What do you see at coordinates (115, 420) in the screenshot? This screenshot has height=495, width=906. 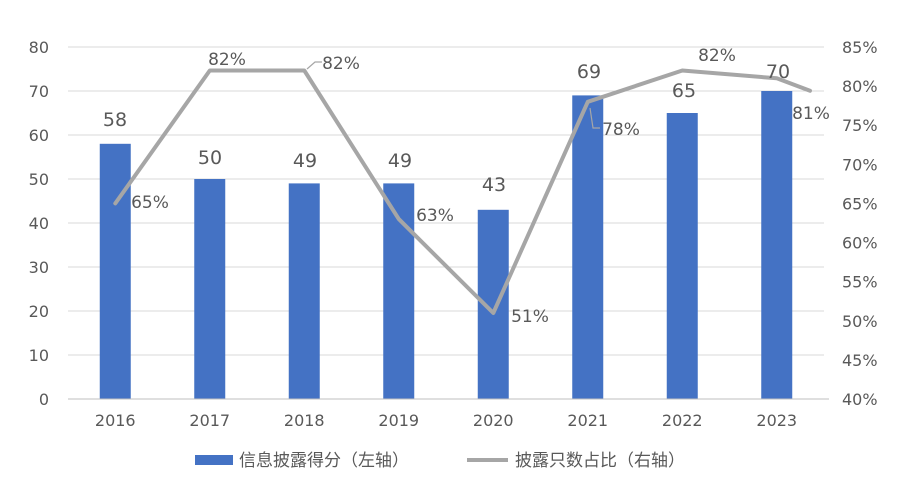 I see `x-axis-category-label: 2016` at bounding box center [115, 420].